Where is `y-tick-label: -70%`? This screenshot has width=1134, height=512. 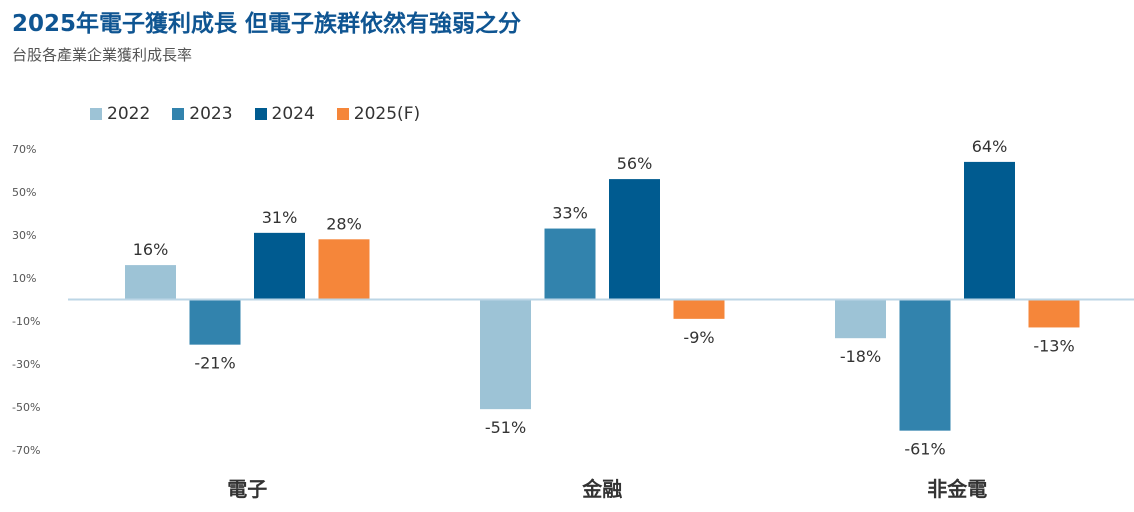
y-tick-label: -70% is located at coordinates (26, 450).